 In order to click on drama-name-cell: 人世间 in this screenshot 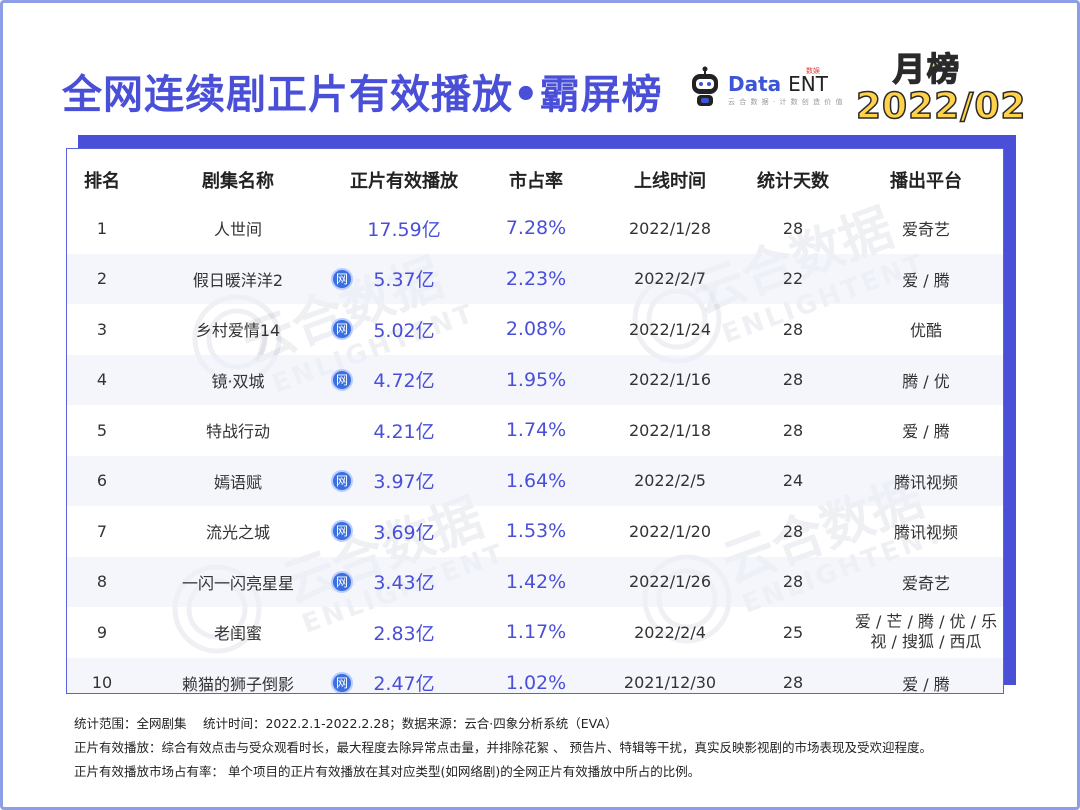, I will do `click(237, 230)`.